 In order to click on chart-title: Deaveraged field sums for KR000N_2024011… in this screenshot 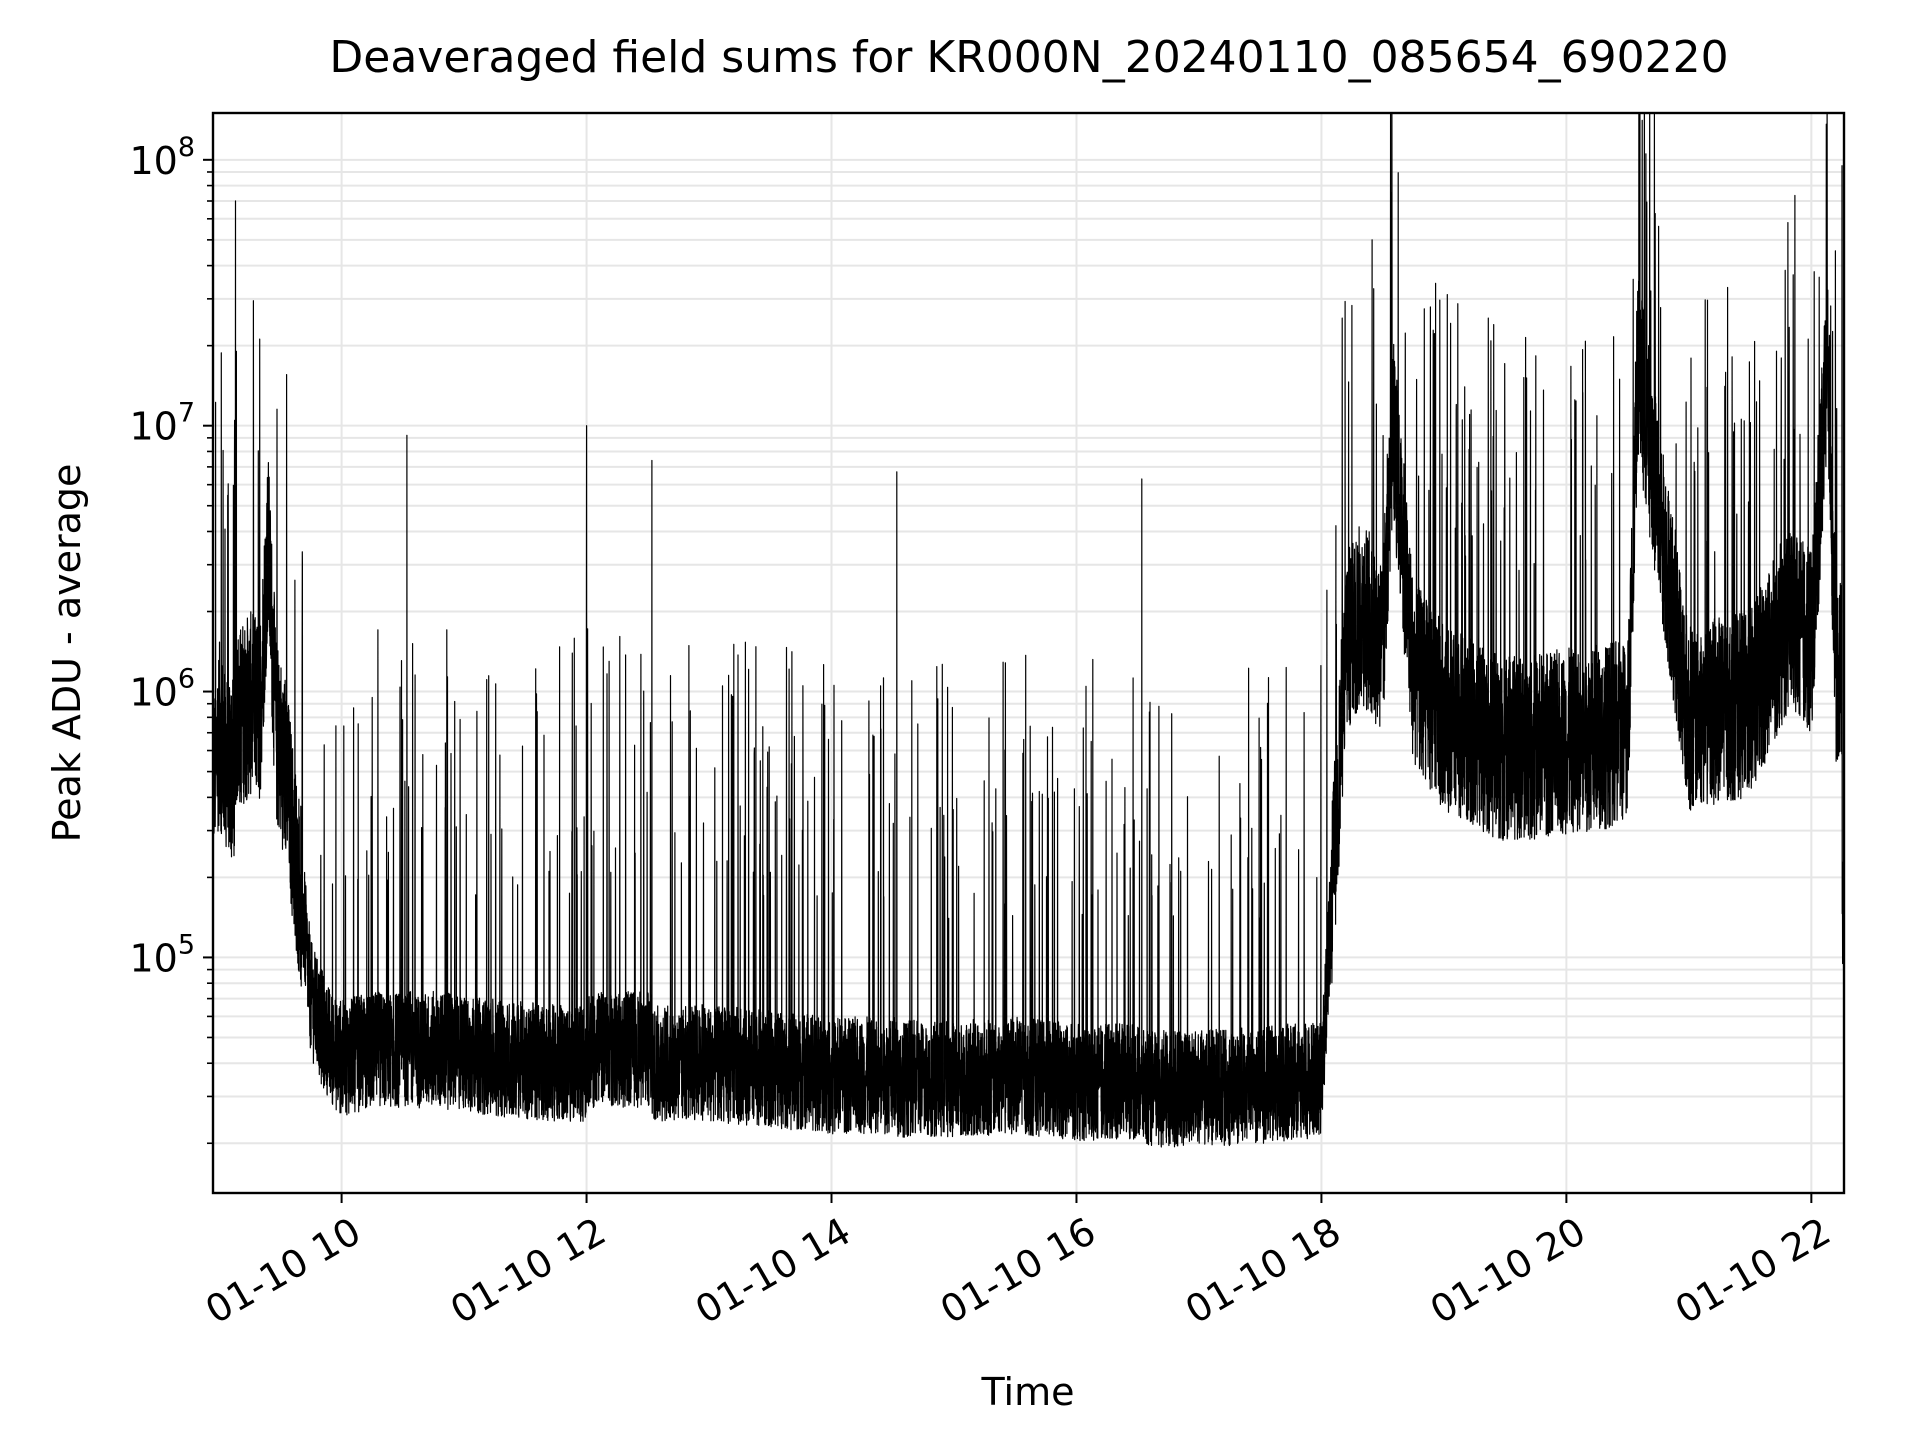, I will do `click(1028, 57)`.